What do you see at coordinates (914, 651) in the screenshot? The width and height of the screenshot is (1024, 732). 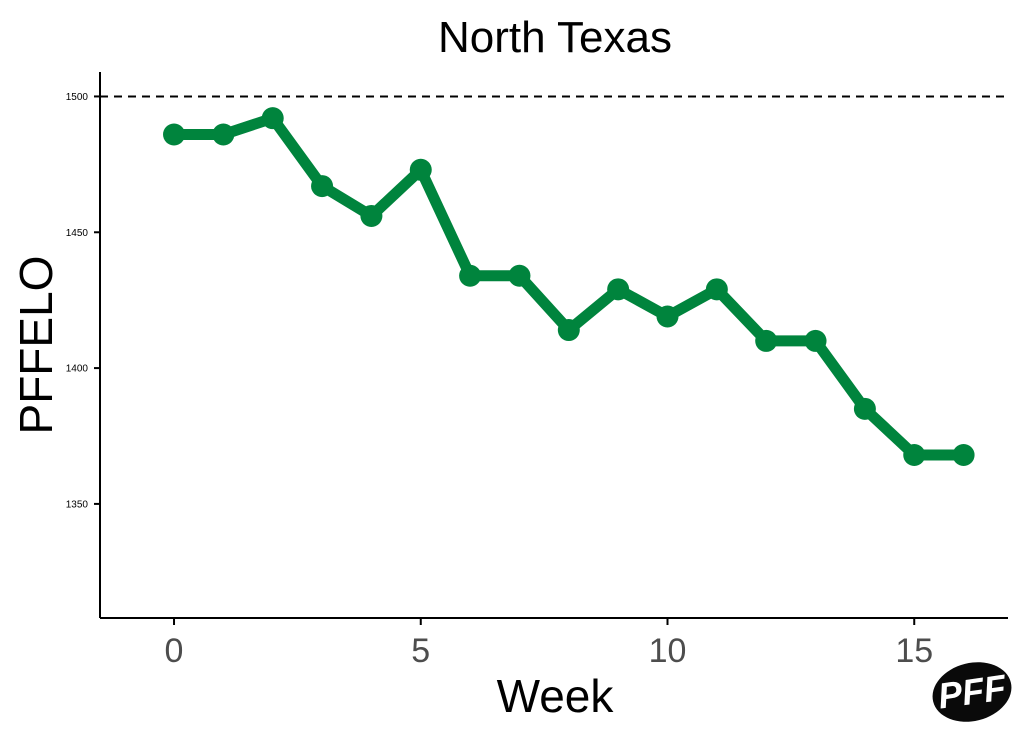 I see `x-tick-label: 15` at bounding box center [914, 651].